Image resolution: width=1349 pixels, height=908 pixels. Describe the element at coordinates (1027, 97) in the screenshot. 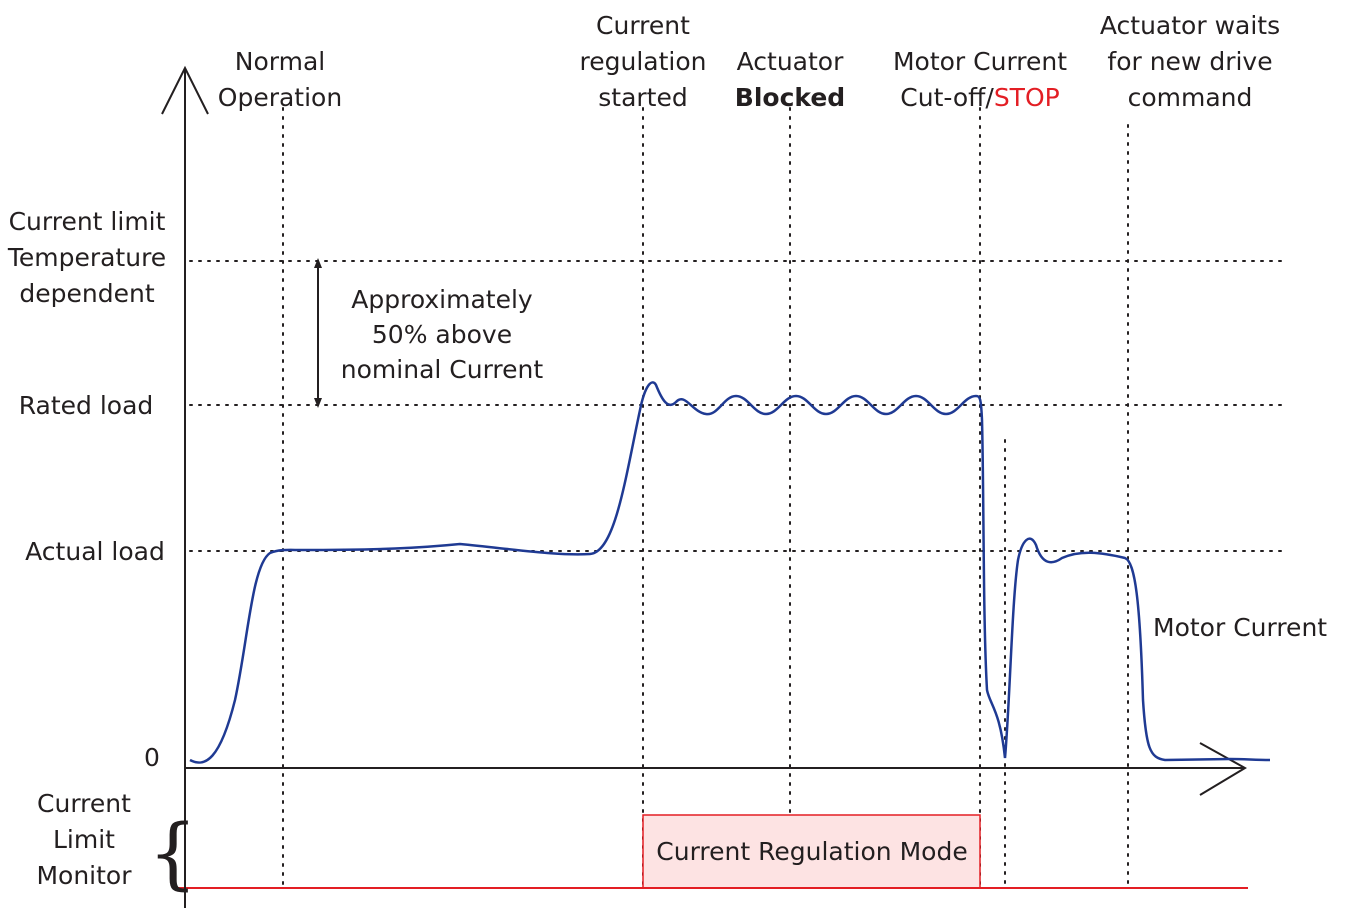

I see `stop-label: STOP` at that location.